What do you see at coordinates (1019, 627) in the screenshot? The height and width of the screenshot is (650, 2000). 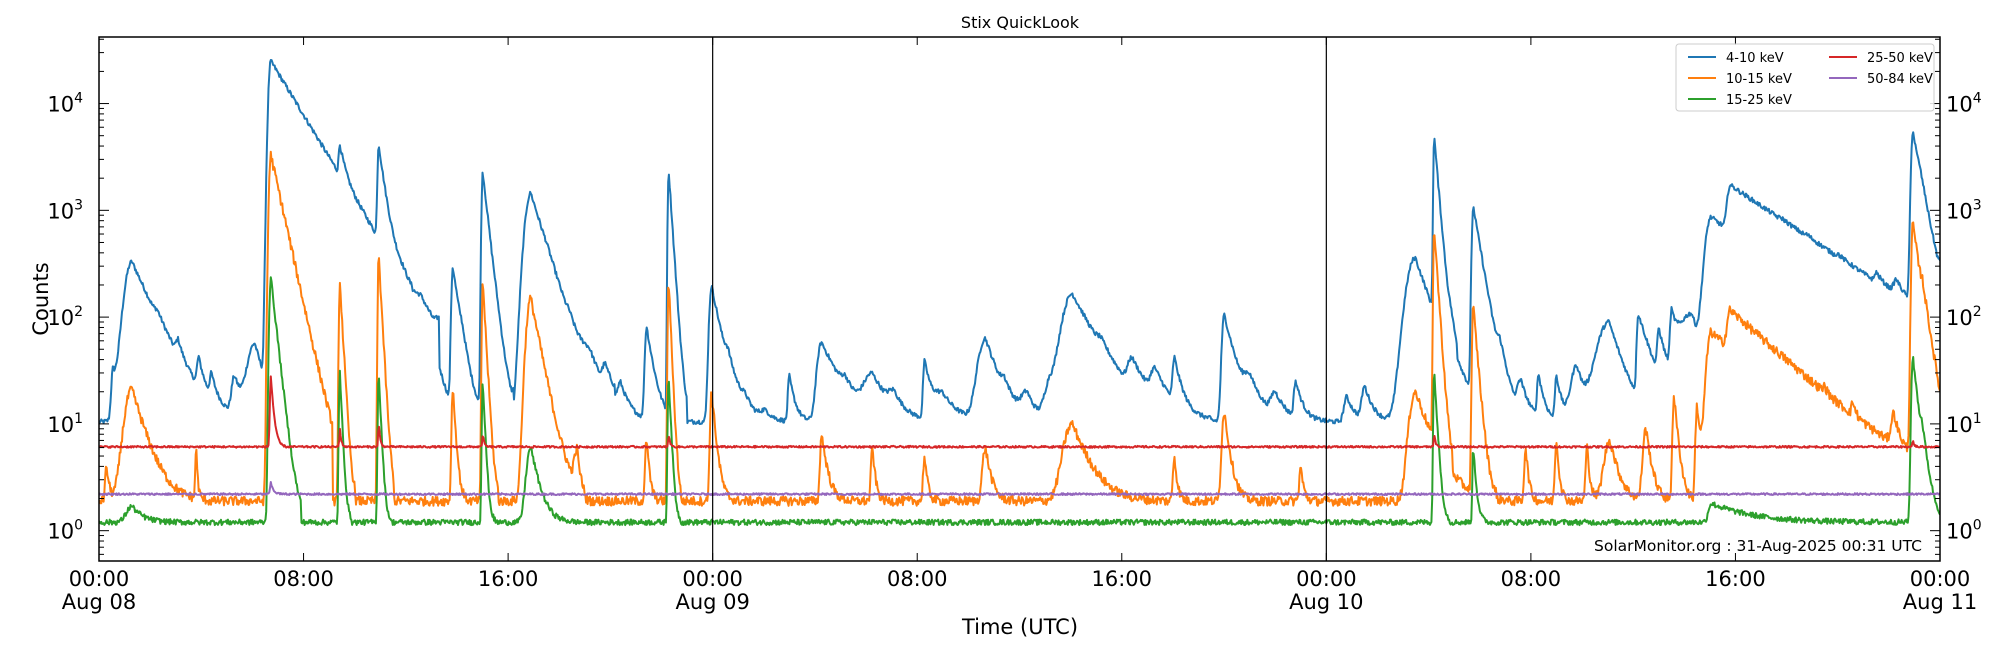 I see `x-axis-label: Time (UTC)` at bounding box center [1019, 627].